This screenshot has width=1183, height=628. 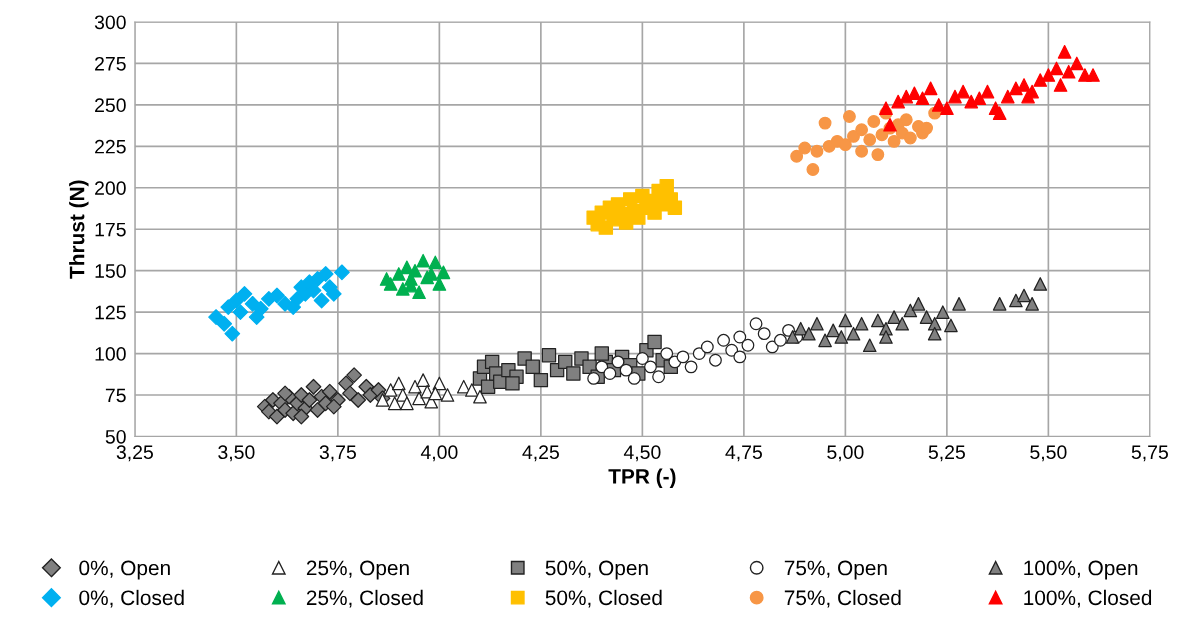 What do you see at coordinates (439, 453) in the screenshot?
I see `x-tick-label: 4,00` at bounding box center [439, 453].